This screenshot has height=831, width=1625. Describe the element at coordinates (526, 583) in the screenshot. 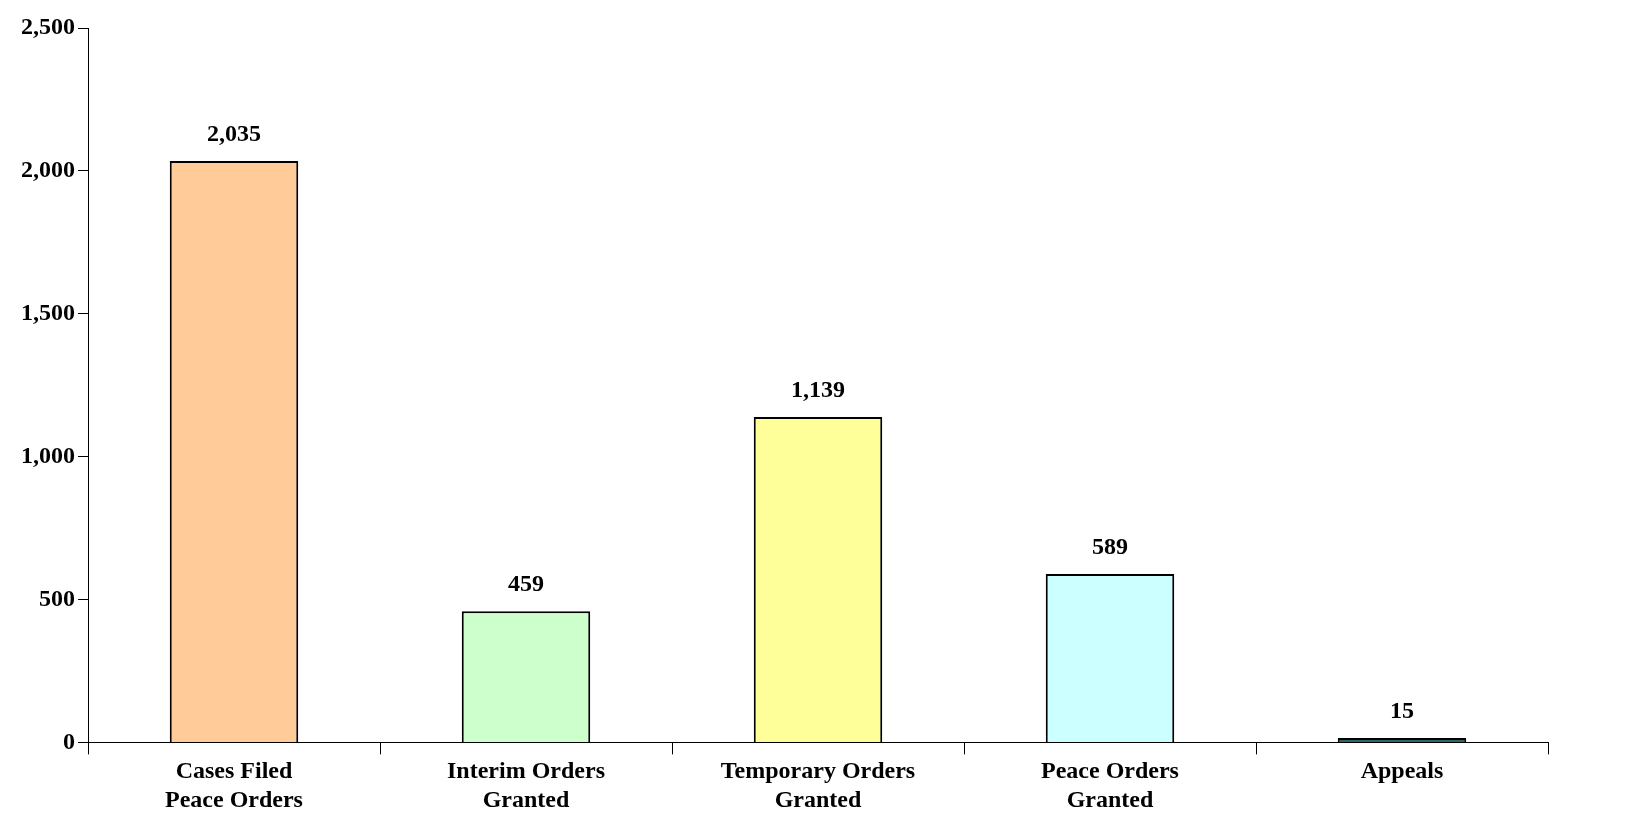

I see `data-label: 459` at that location.